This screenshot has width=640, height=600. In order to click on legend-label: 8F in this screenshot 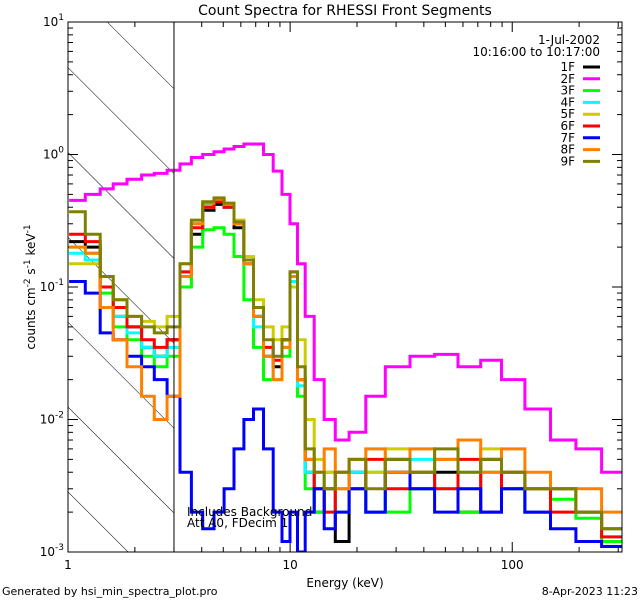, I will do `click(567, 150)`.